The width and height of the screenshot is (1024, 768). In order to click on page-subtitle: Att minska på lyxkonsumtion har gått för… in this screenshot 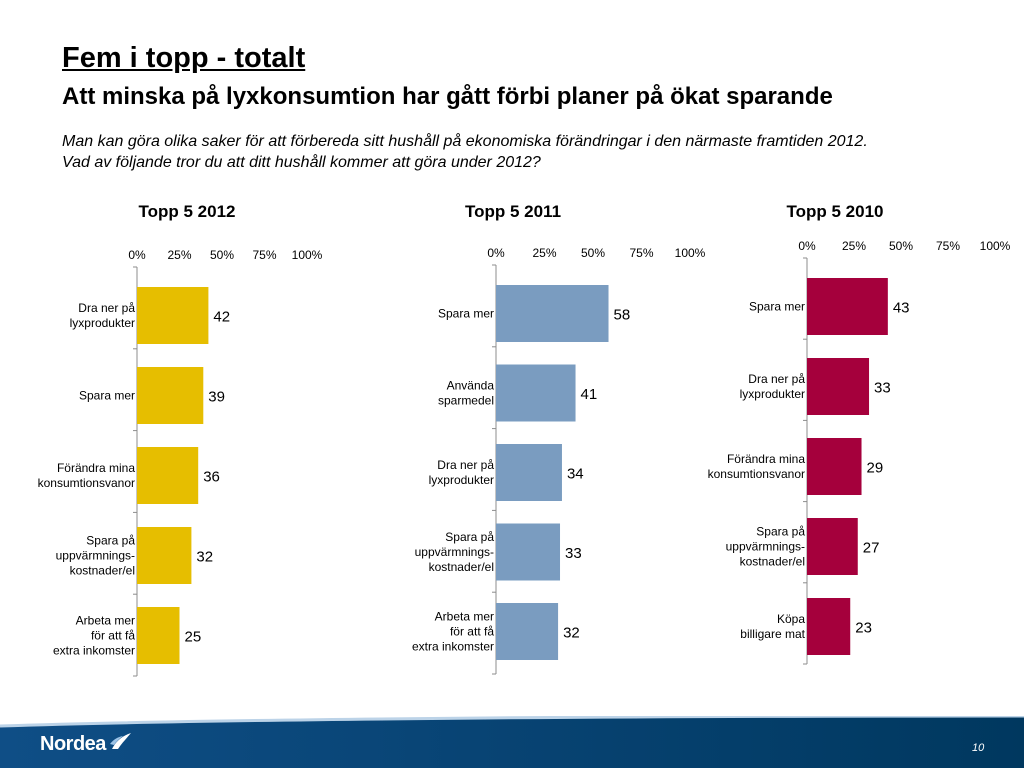, I will do `click(447, 96)`.